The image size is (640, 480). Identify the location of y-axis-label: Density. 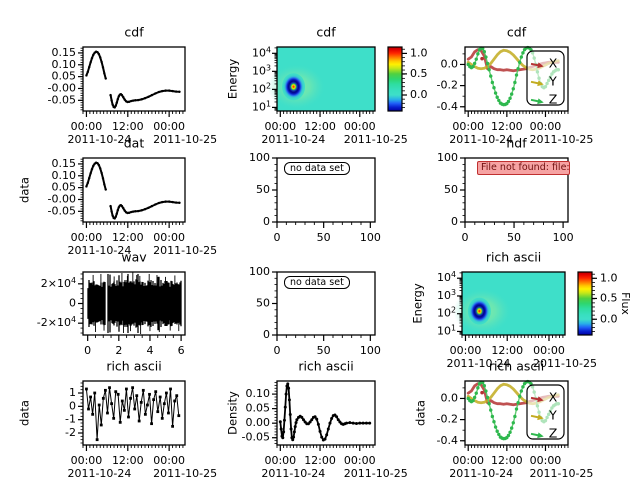
(233, 413).